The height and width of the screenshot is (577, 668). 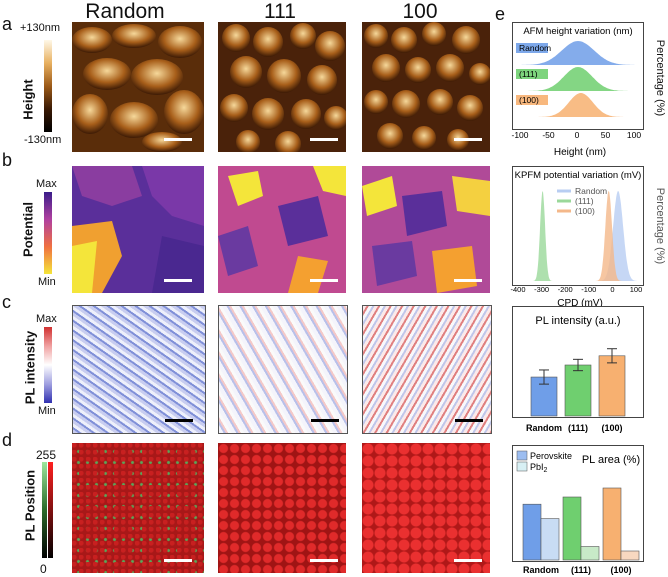 What do you see at coordinates (580, 152) in the screenshot?
I see `x-axis-label: Height (nm)` at bounding box center [580, 152].